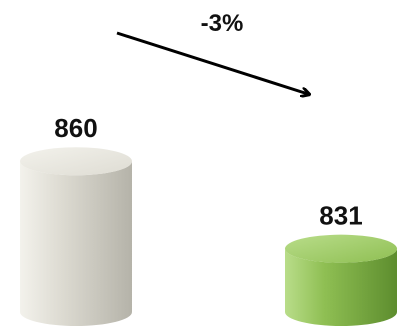 The image size is (400, 332). Describe the element at coordinates (222, 23) in the screenshot. I see `change-percentage-label: -3%` at that location.